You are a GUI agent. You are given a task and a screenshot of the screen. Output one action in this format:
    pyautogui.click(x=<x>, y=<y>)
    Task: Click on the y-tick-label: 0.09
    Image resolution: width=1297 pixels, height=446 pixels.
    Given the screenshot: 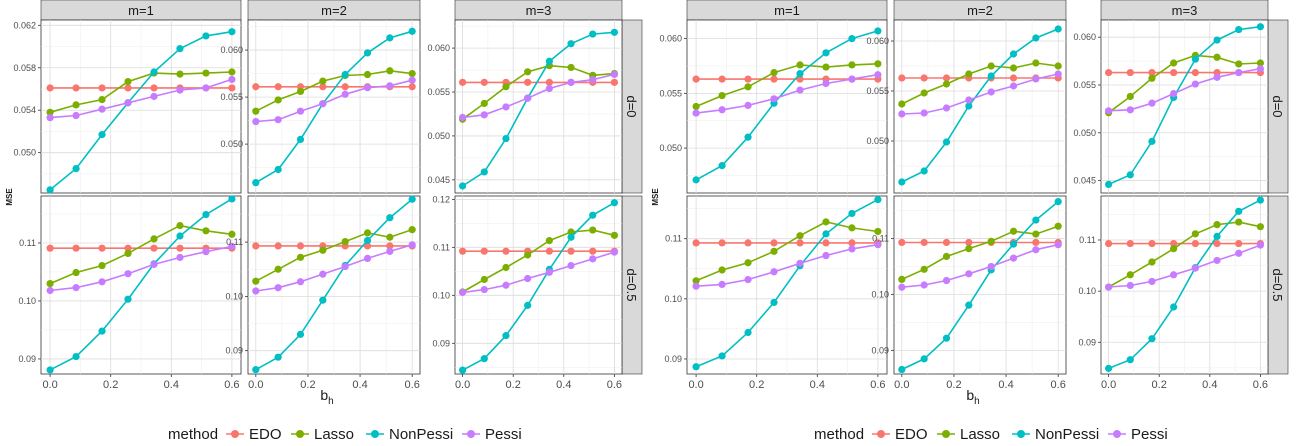 What is the action you would take?
    pyautogui.click(x=441, y=343)
    